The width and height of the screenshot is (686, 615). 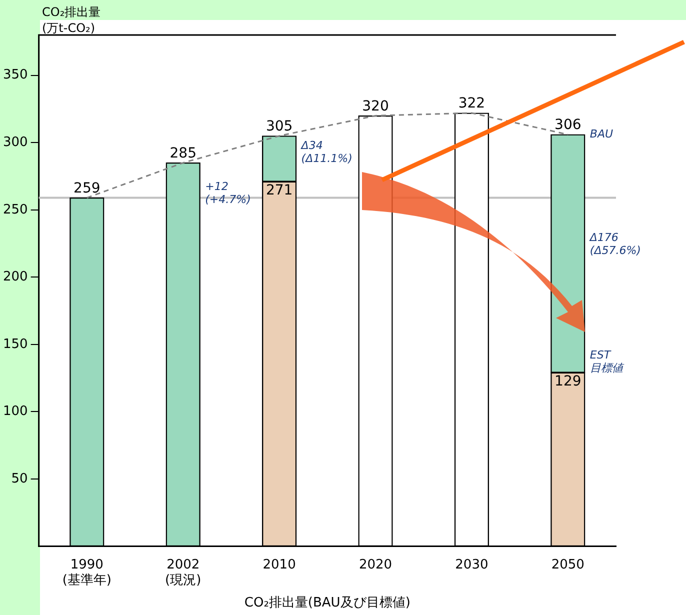 I want to click on x-tick-label: 2020, so click(x=375, y=564).